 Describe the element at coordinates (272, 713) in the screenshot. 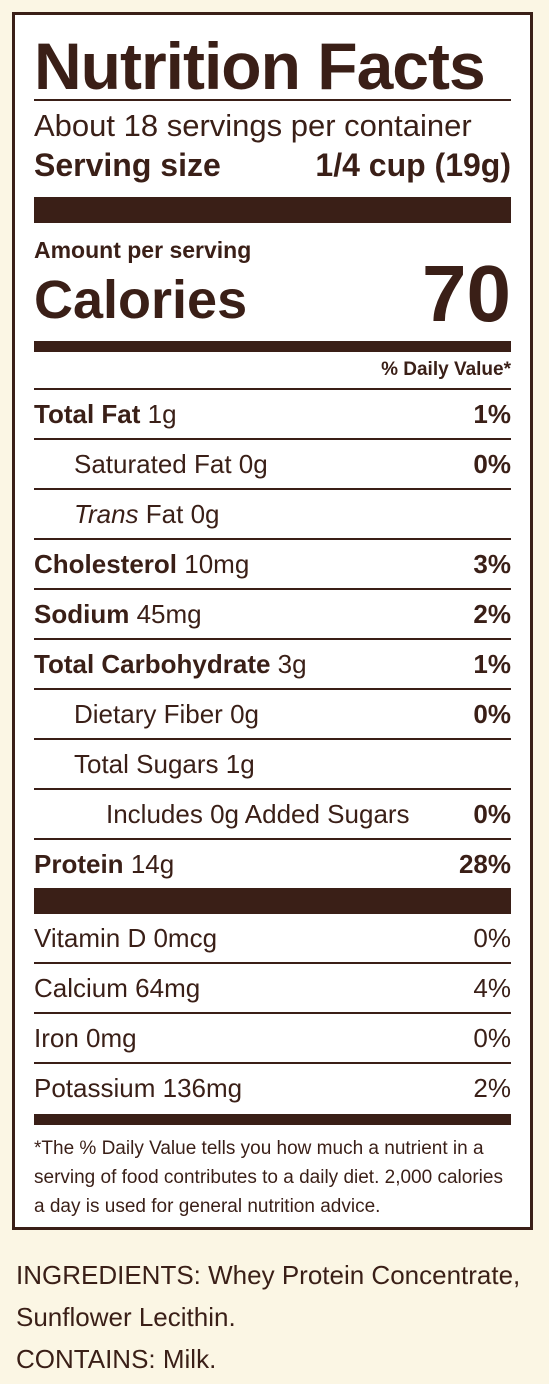

I see `nutrient-row-dietary-fiber: Dietary Fiber 0g 0%` at that location.